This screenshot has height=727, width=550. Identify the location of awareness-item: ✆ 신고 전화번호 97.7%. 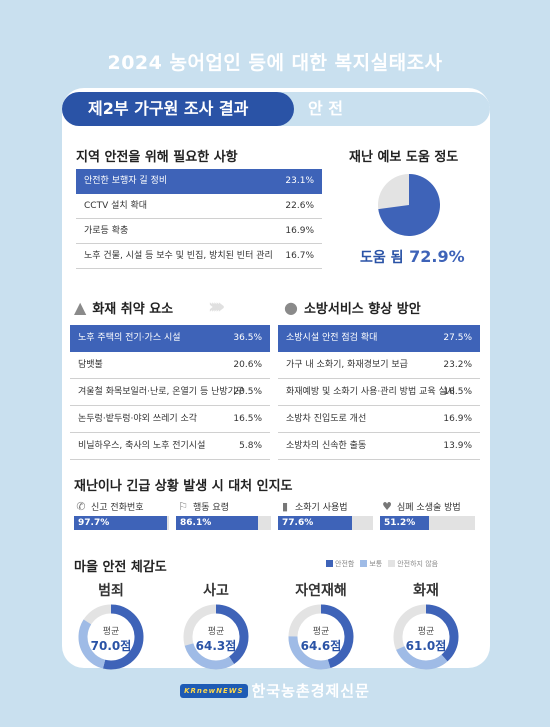
(121, 514).